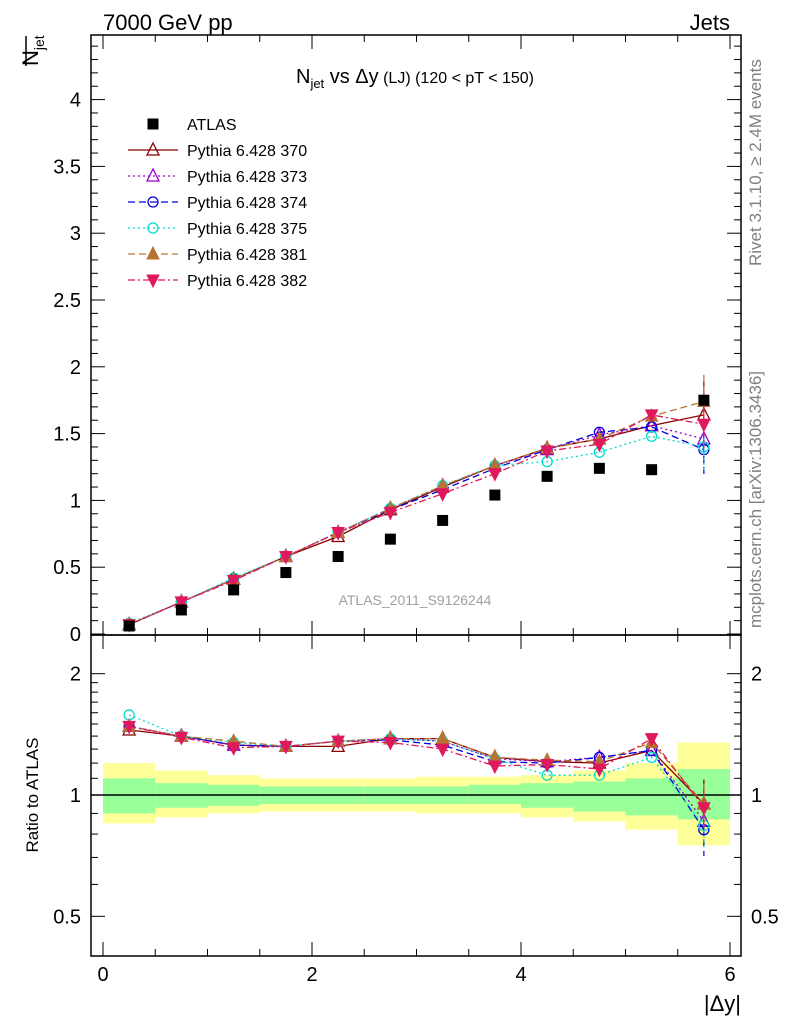 Image resolution: width=786 pixels, height=1024 pixels. What do you see at coordinates (311, 975) in the screenshot?
I see `ratio-xtick-label: 2` at bounding box center [311, 975].